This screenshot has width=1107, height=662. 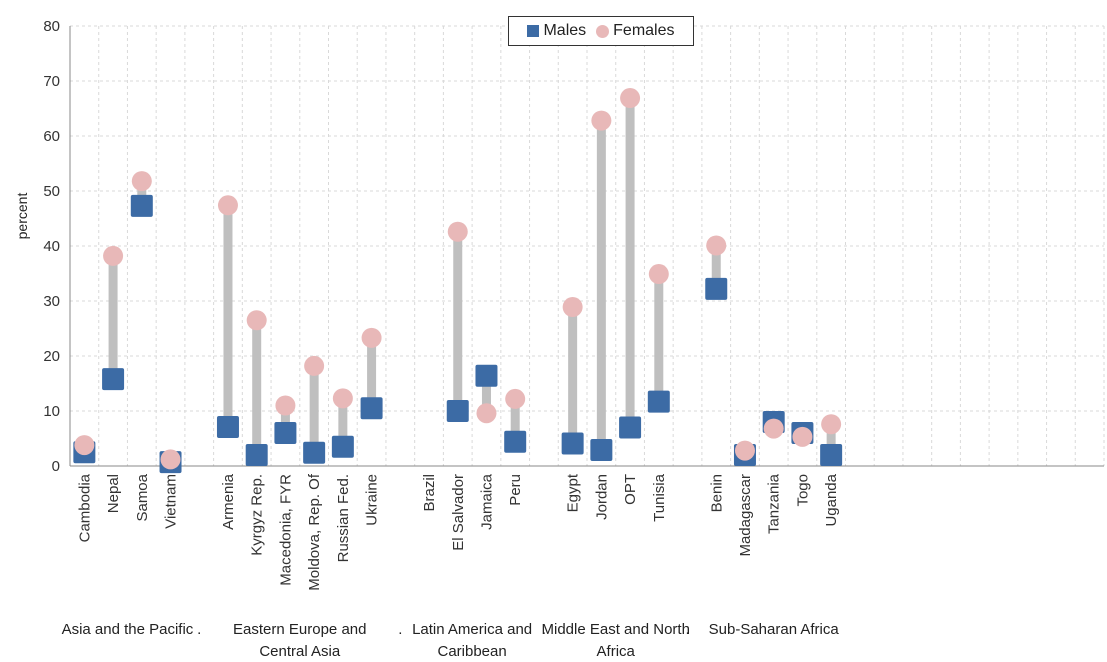 What do you see at coordinates (51, 136) in the screenshot?
I see `y-tick-label: 60` at bounding box center [51, 136].